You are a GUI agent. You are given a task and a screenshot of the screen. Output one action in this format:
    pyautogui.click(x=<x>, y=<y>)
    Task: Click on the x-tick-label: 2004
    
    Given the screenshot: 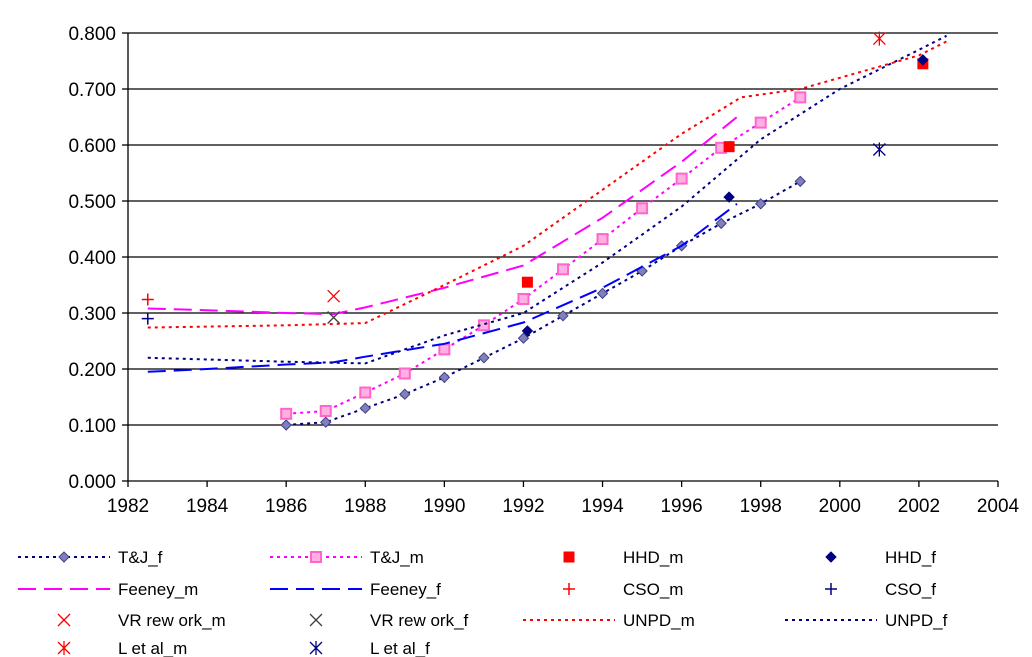 What is the action you would take?
    pyautogui.click(x=998, y=506)
    